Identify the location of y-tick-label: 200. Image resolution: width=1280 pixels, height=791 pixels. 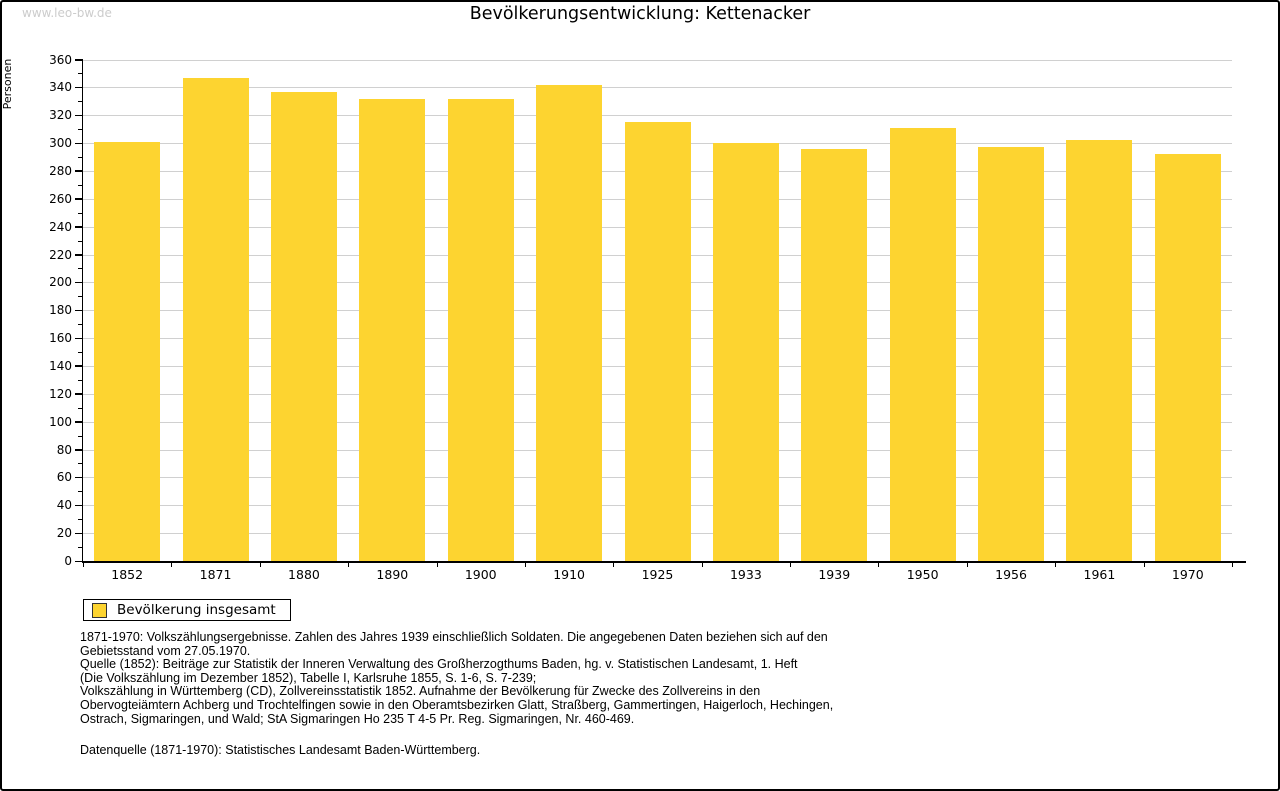
(60, 282).